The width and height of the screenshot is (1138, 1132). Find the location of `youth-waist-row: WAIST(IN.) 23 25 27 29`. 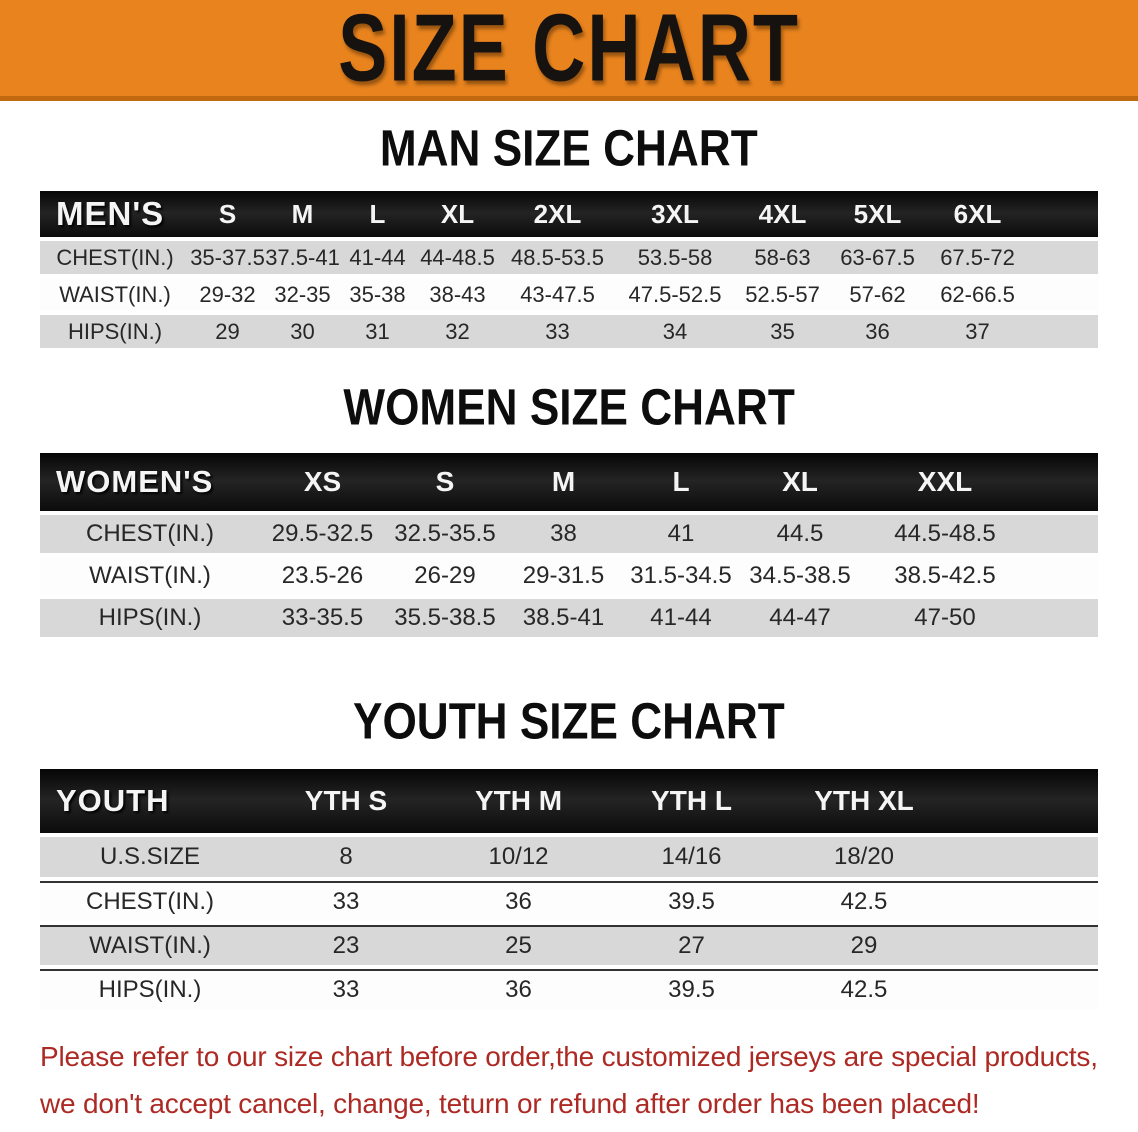

youth-waist-row: WAIST(IN.) 23 25 27 29 is located at coordinates (569, 945).